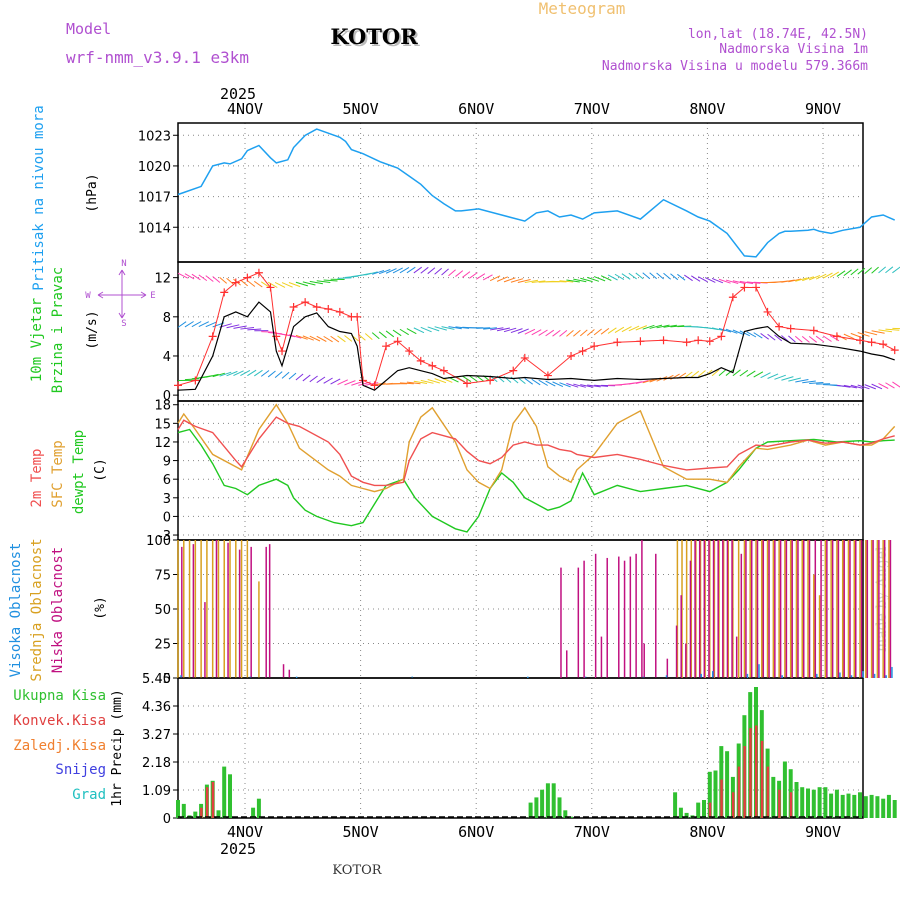  Describe the element at coordinates (536, 451) in the screenshot. I see `t2m-line` at that location.